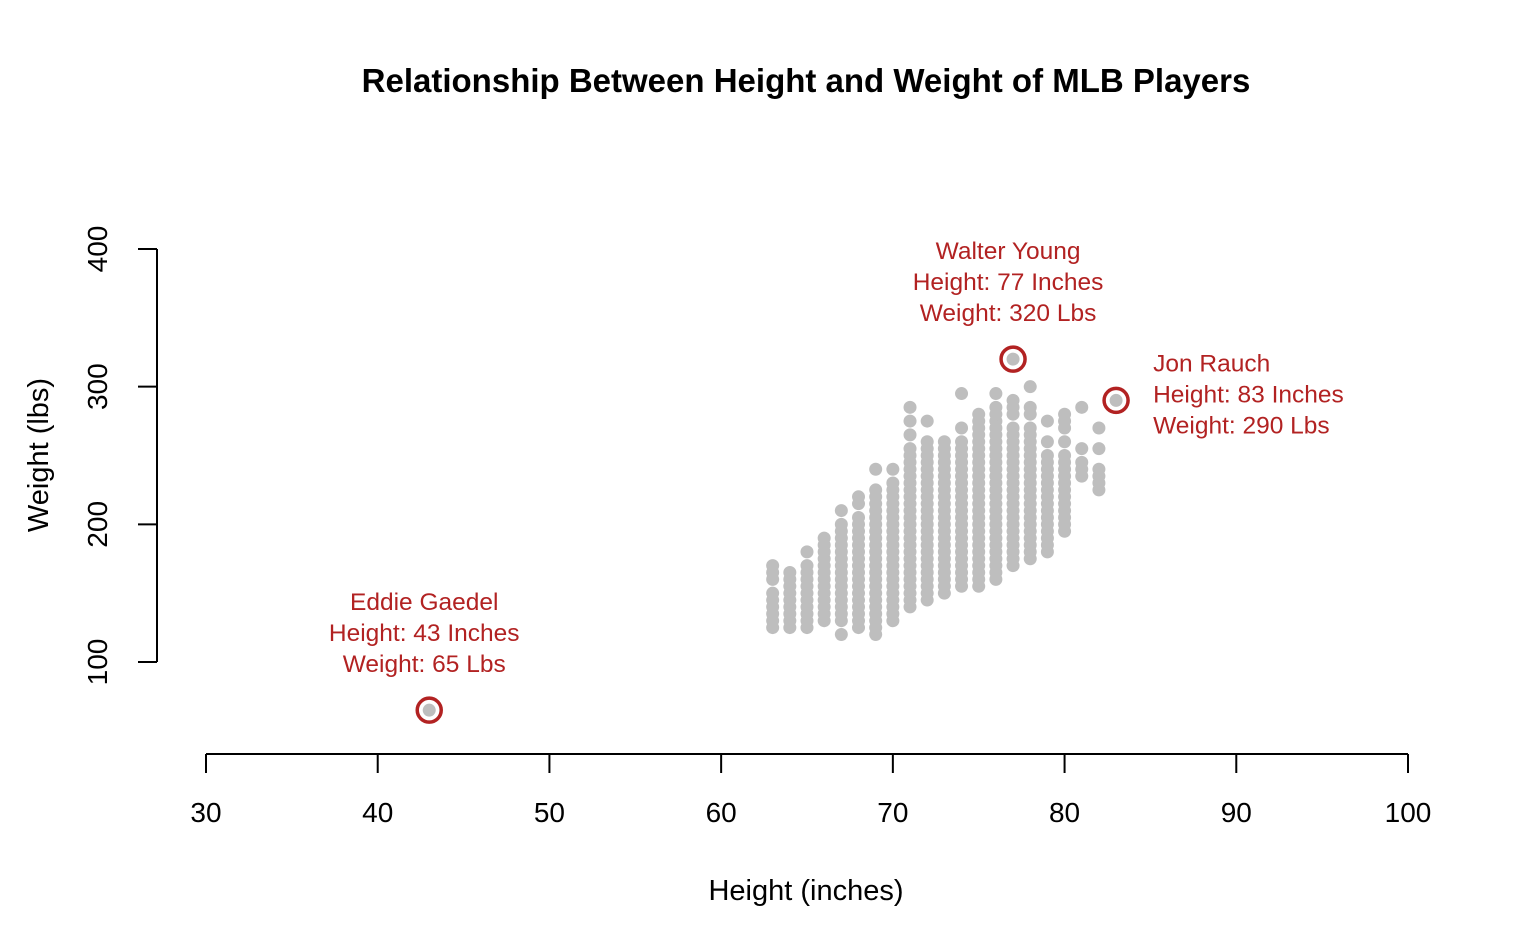 The image size is (1536, 949). What do you see at coordinates (549, 812) in the screenshot?
I see `x-tick-label: 50` at bounding box center [549, 812].